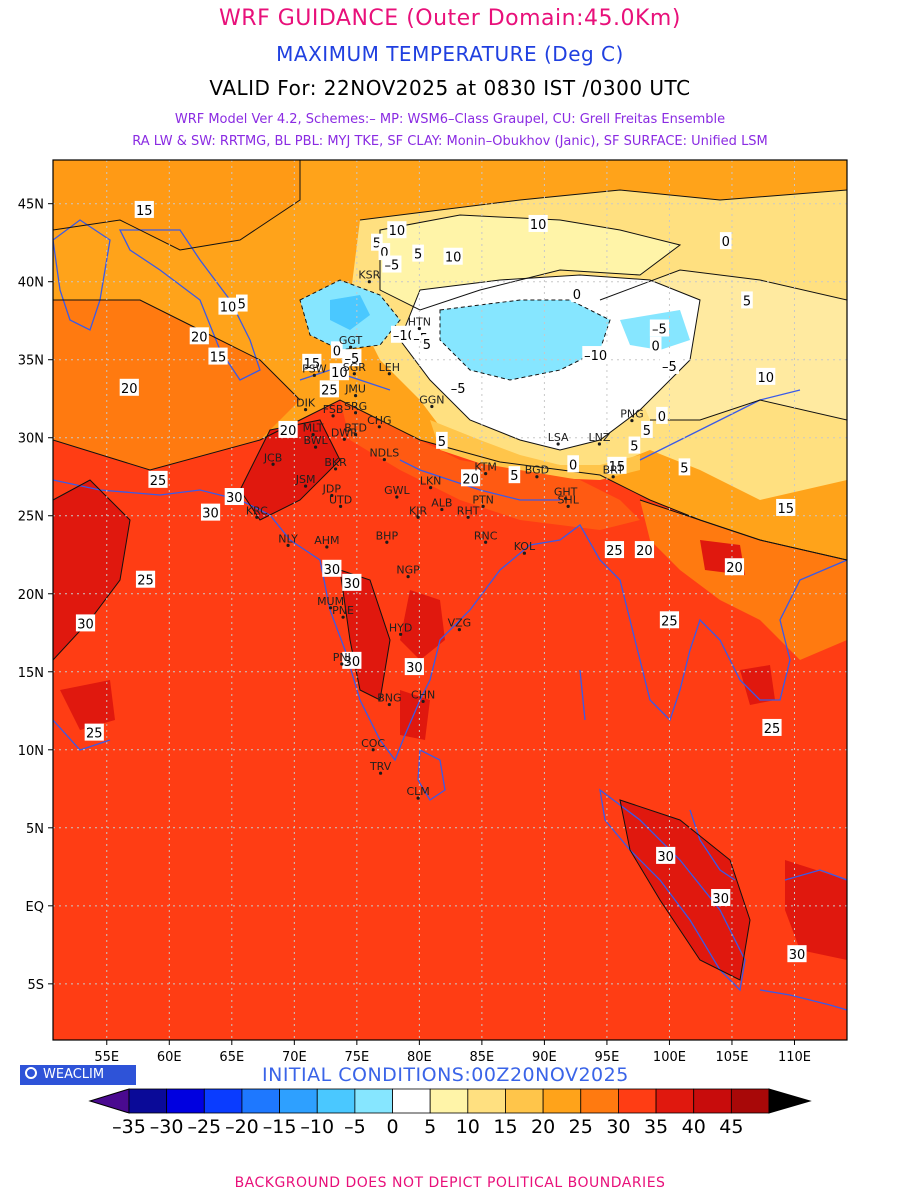  What do you see at coordinates (31, 205) in the screenshot?
I see `lat-tick-label: 45N` at bounding box center [31, 205].